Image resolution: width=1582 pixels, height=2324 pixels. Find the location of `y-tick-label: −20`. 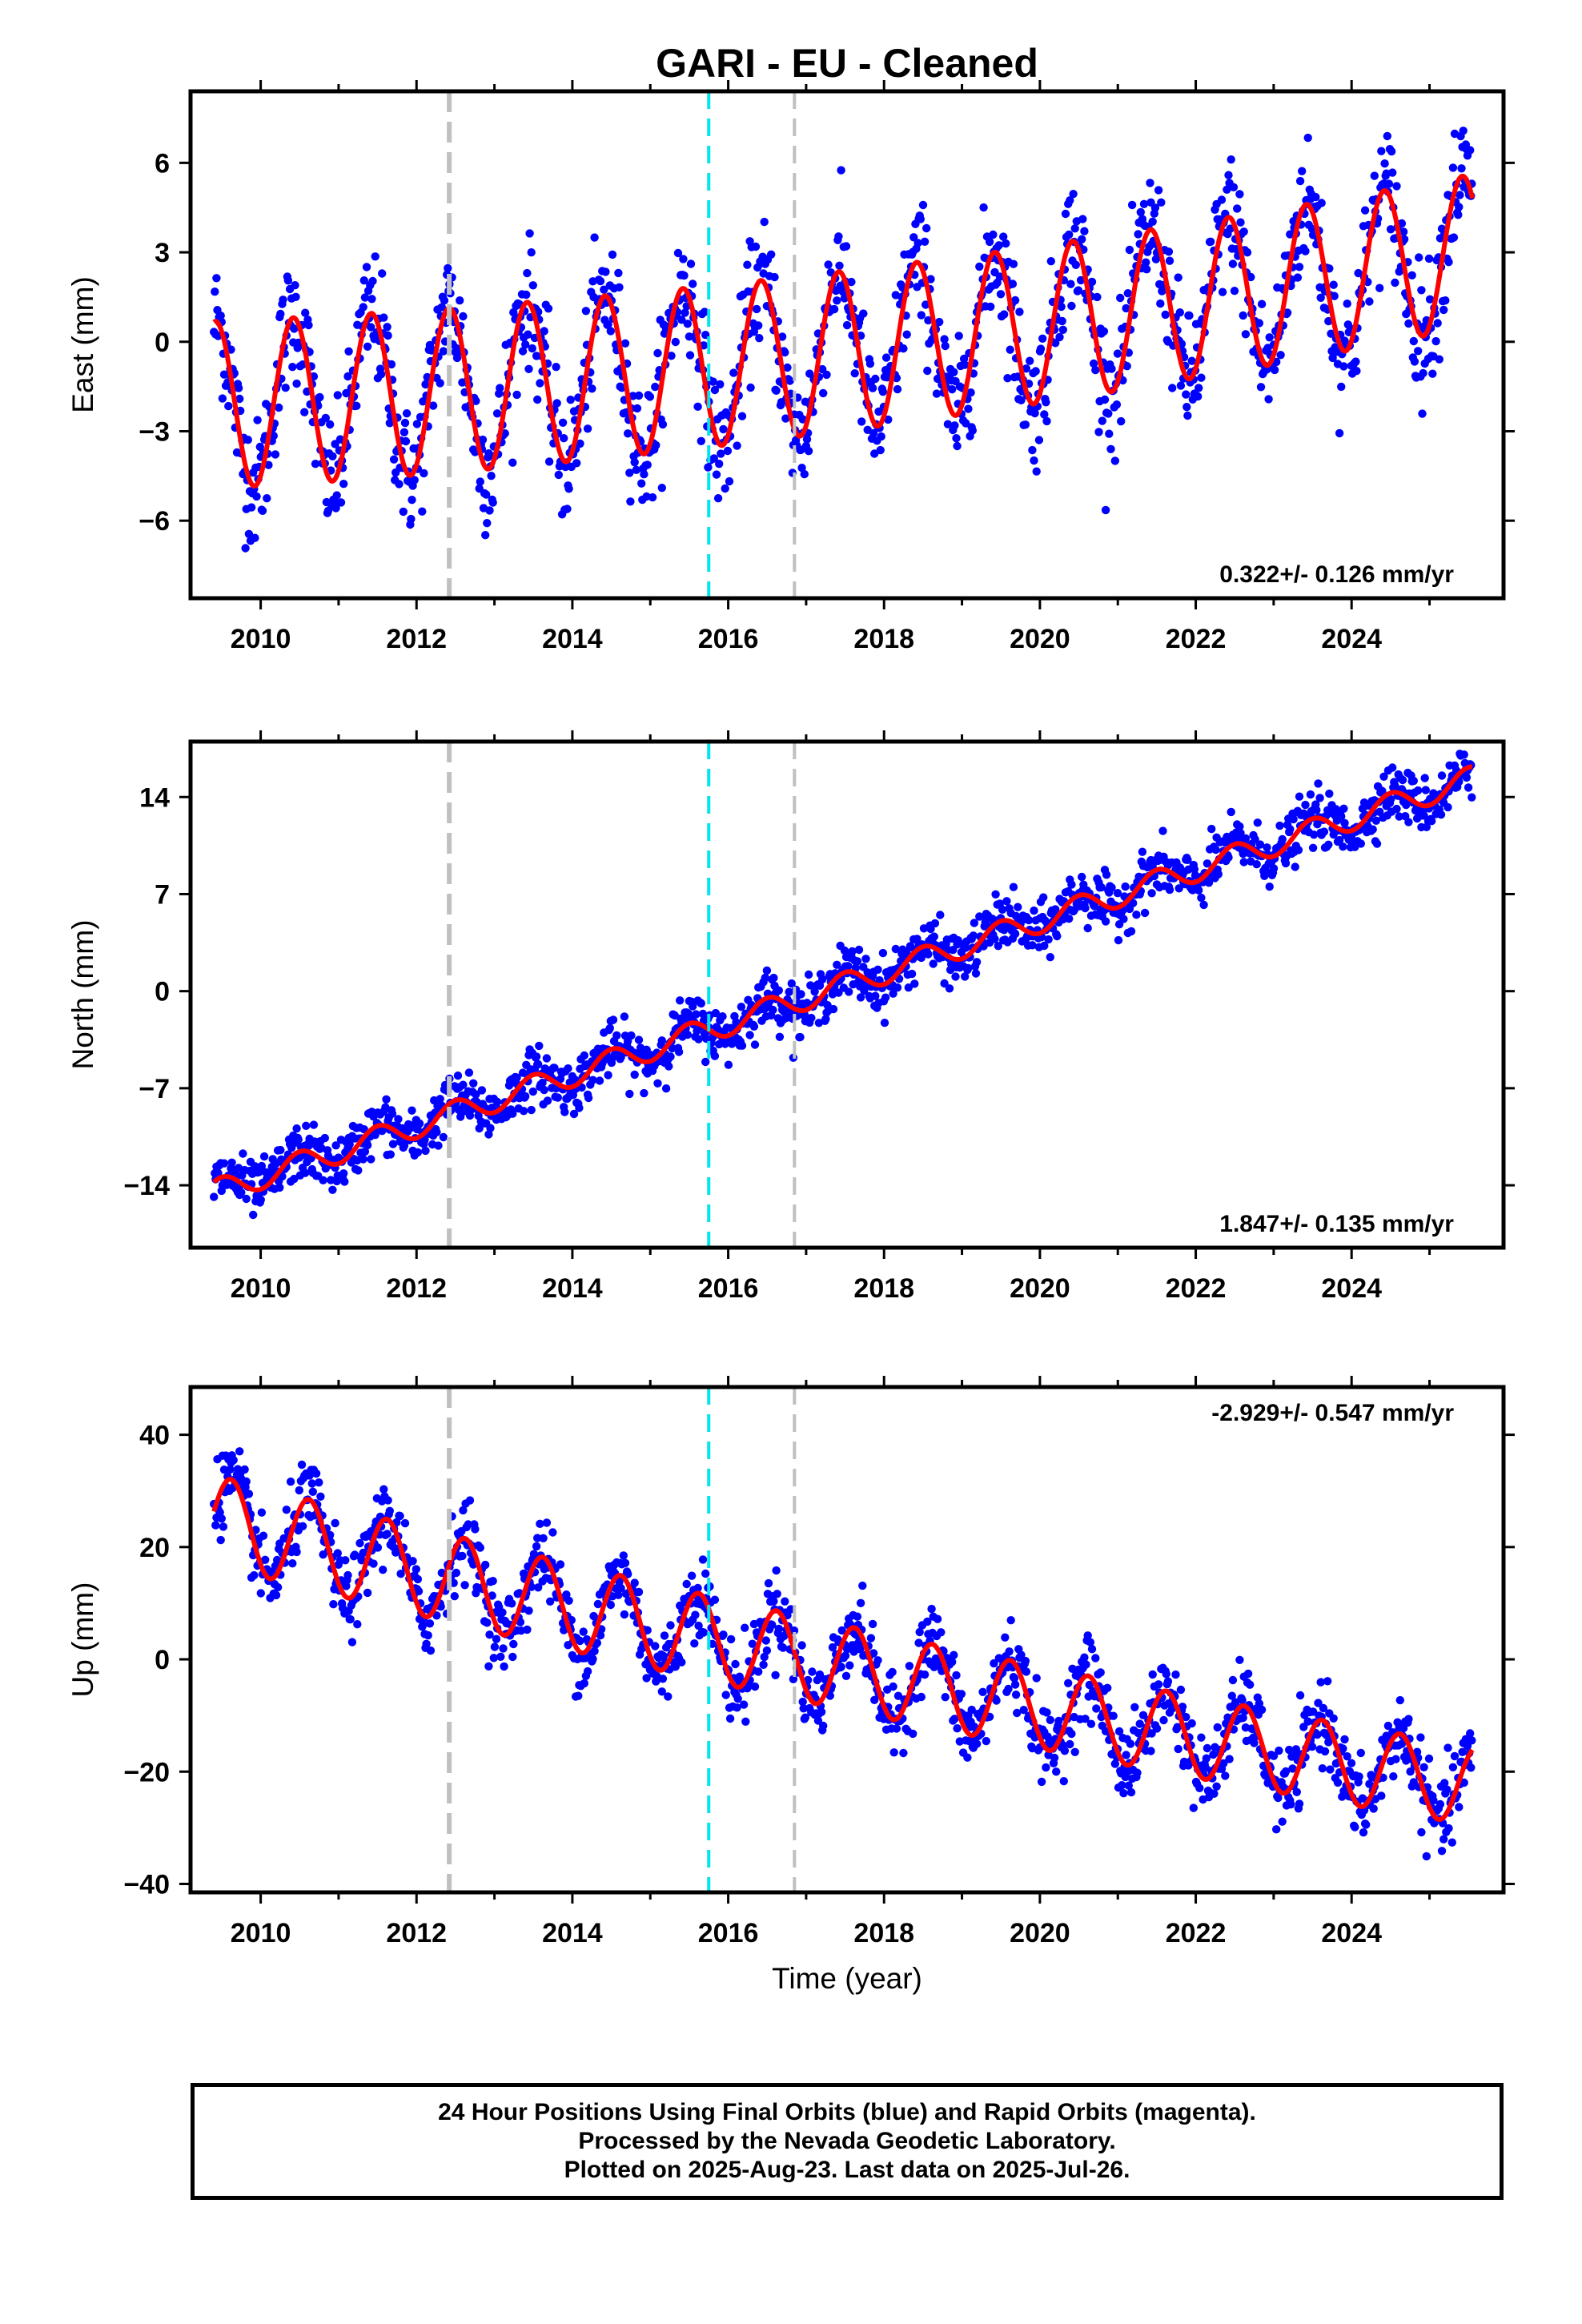

y-tick-label: −20 is located at coordinates (146, 1772).